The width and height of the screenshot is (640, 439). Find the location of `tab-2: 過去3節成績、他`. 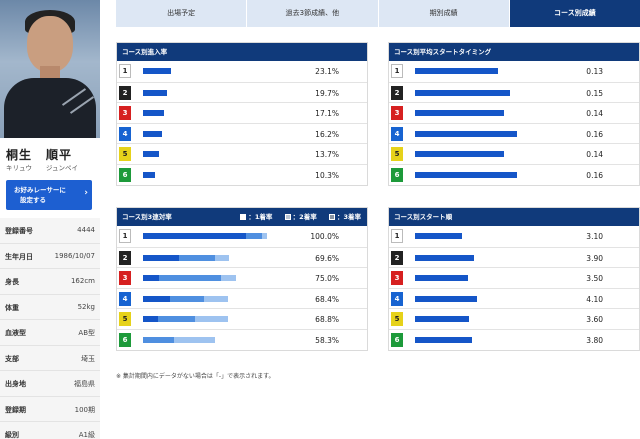

tab-2: 過去3節成績、他 is located at coordinates (313, 13).